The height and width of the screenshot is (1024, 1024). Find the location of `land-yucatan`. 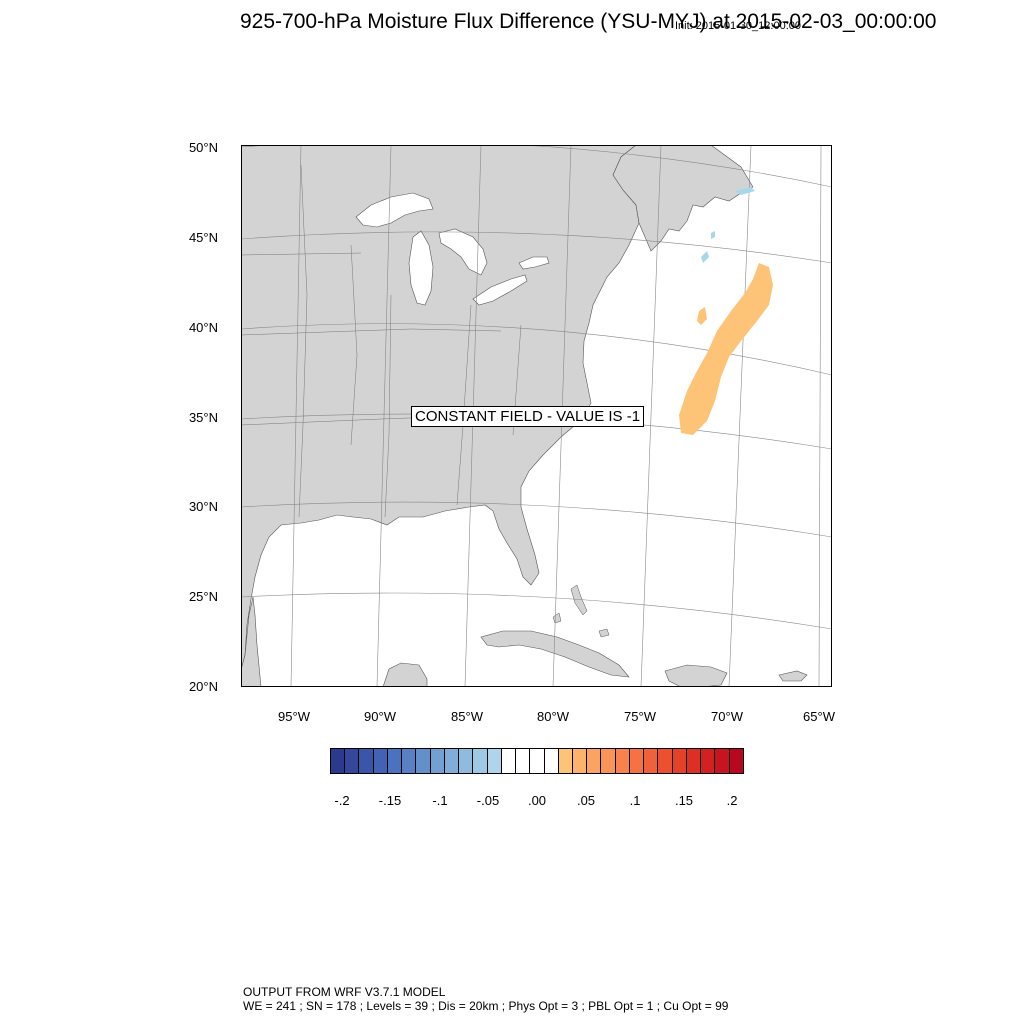

land-yucatan is located at coordinates (405, 674).